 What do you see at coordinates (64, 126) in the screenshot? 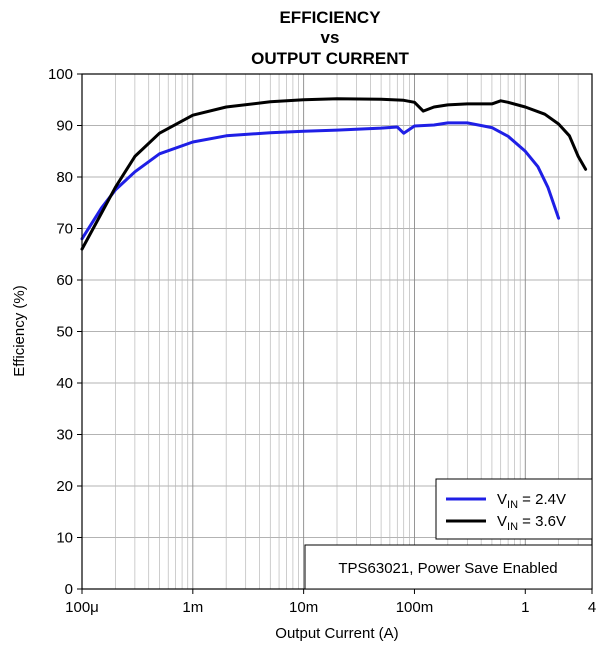
I see `y-tick-label: 90` at bounding box center [64, 126].